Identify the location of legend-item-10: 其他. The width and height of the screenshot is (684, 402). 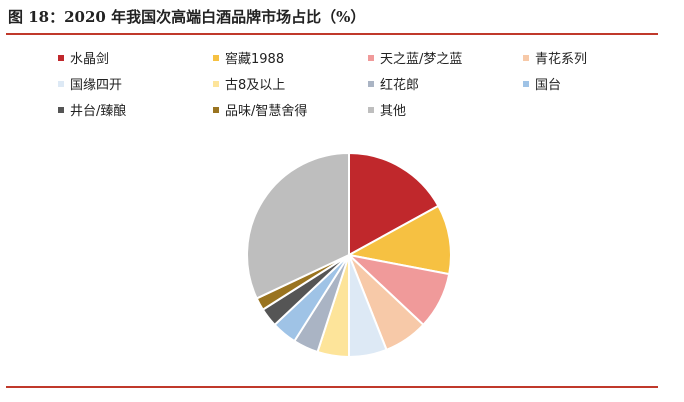
(387, 109).